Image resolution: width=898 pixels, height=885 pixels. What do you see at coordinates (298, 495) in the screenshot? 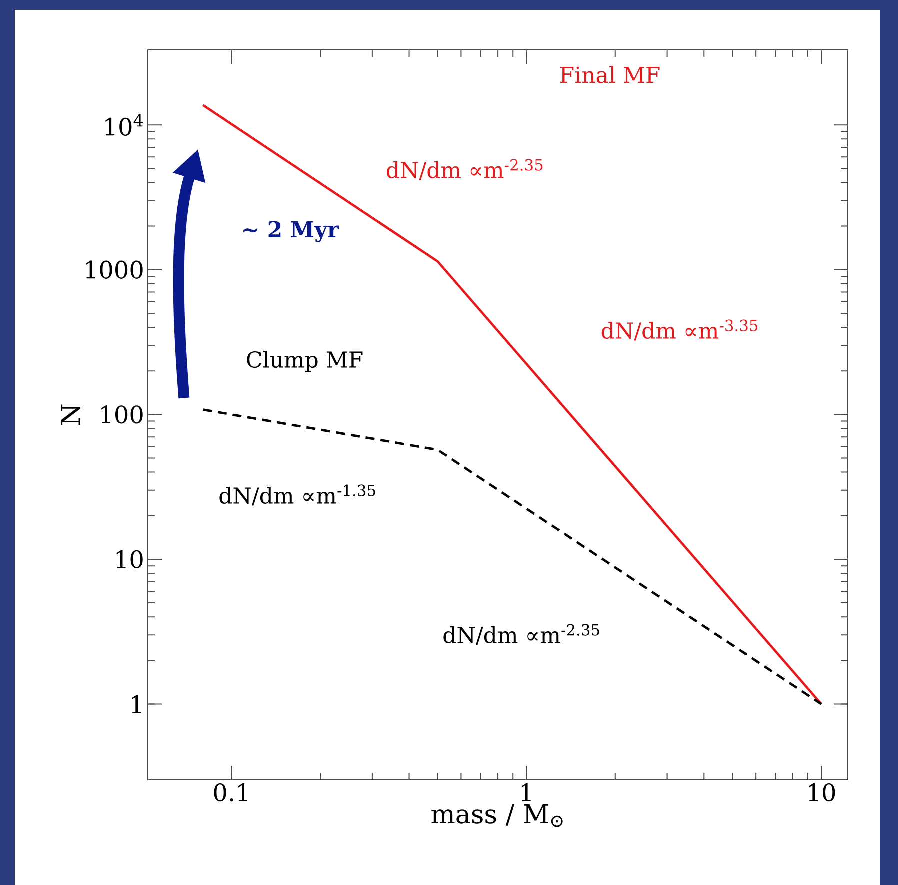
I see `annotation: dN/dm ∝m$^{-1.35}$` at bounding box center [298, 495].